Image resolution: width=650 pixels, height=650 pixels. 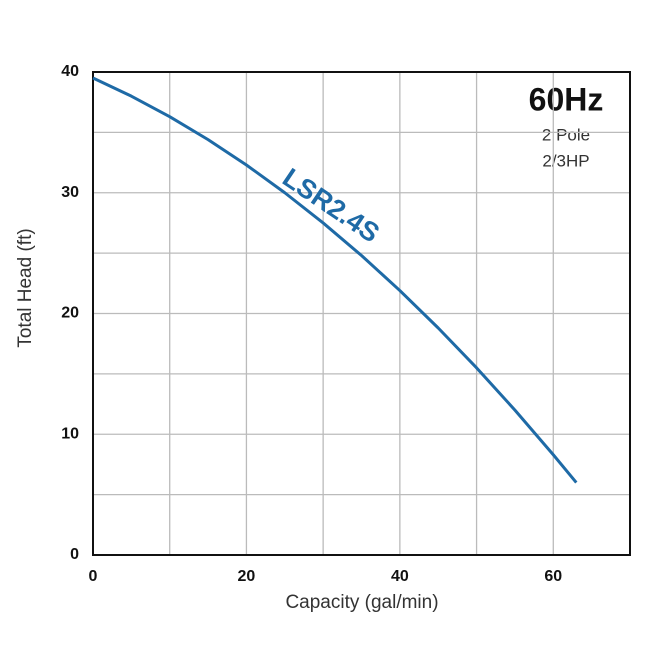 What do you see at coordinates (566, 99) in the screenshot?
I see `chart-title: 60Hz` at bounding box center [566, 99].